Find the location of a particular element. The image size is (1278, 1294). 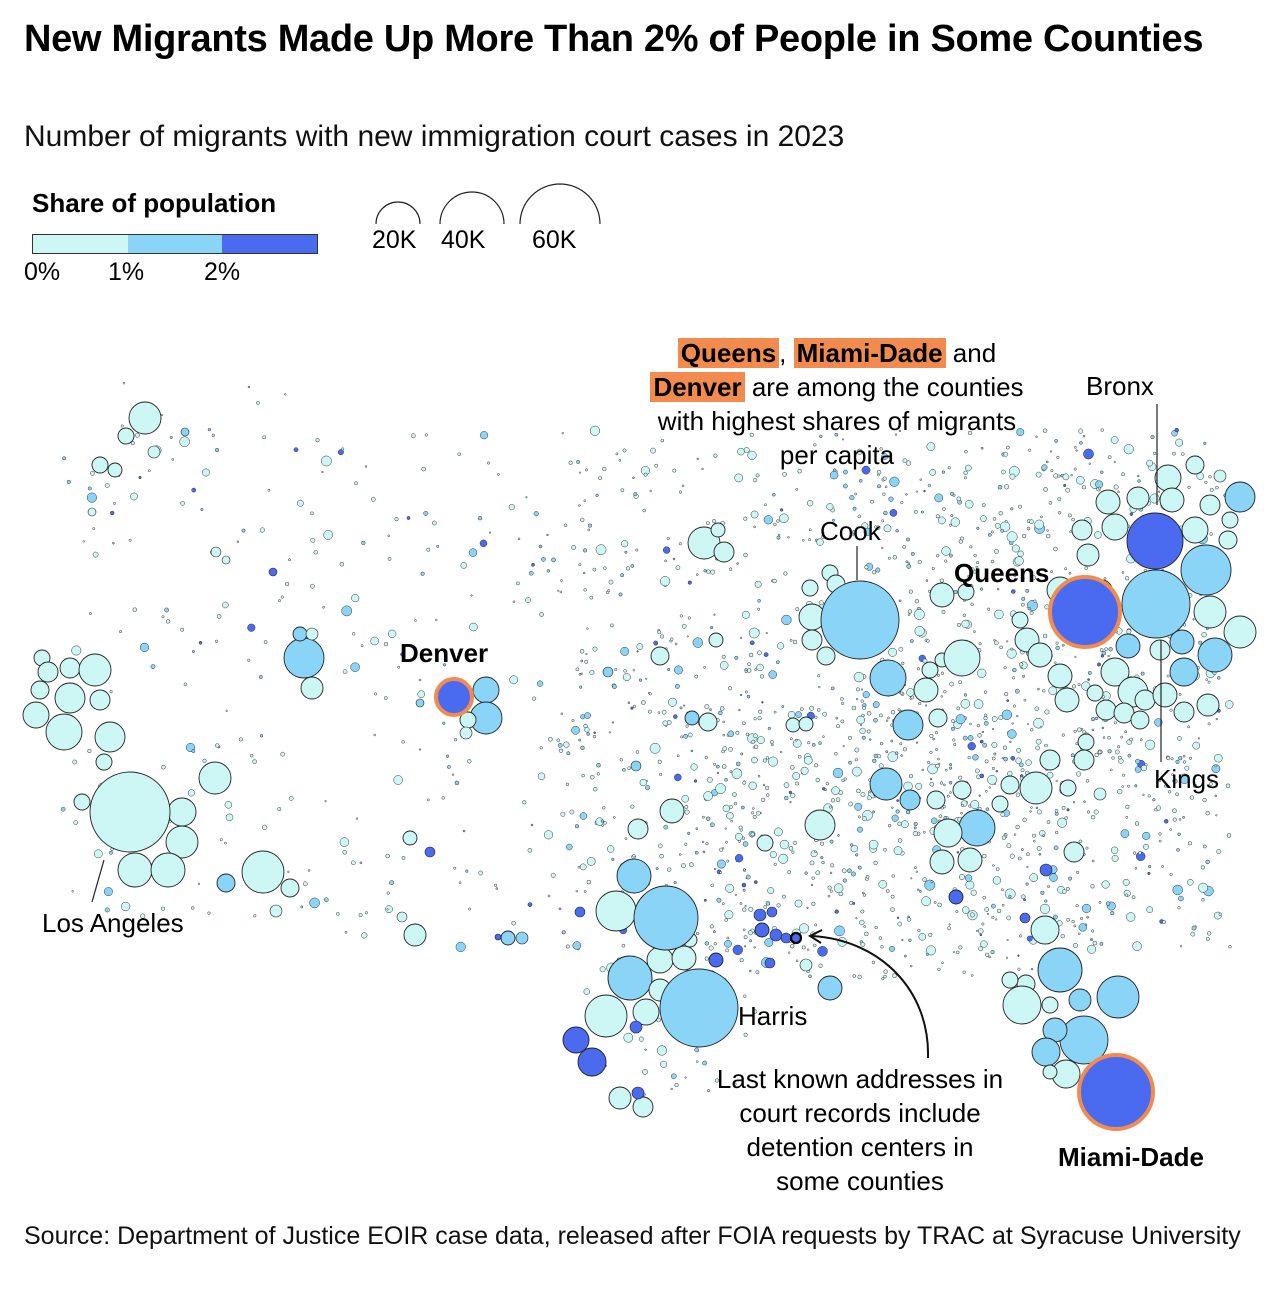

annotation-and: and is located at coordinates (974, 353).